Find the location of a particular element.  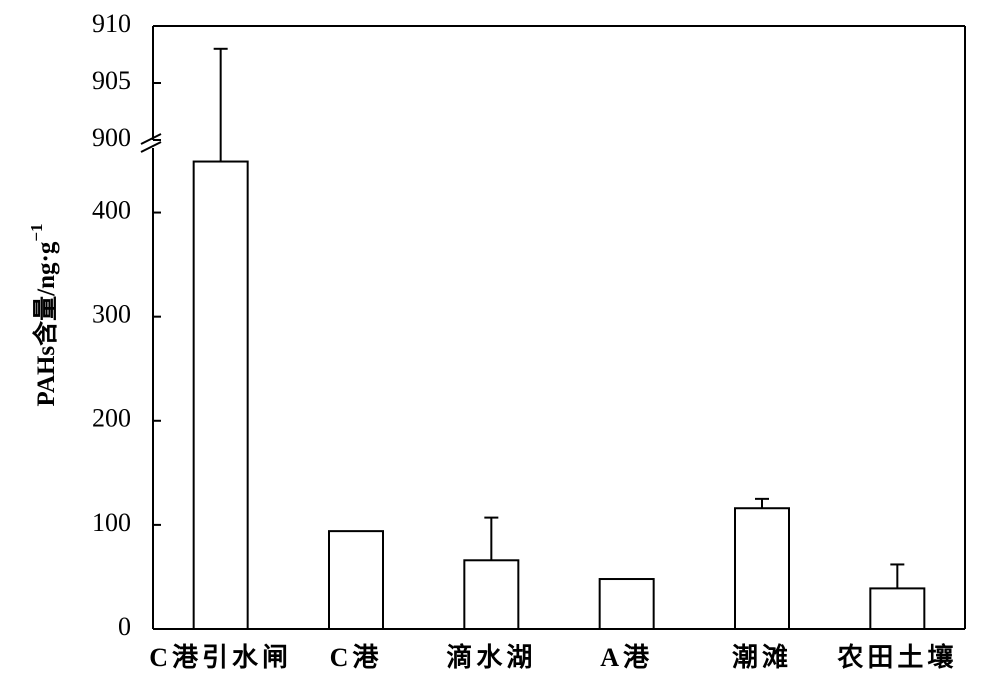

y-tick-label: 900 is located at coordinates (111, 137).